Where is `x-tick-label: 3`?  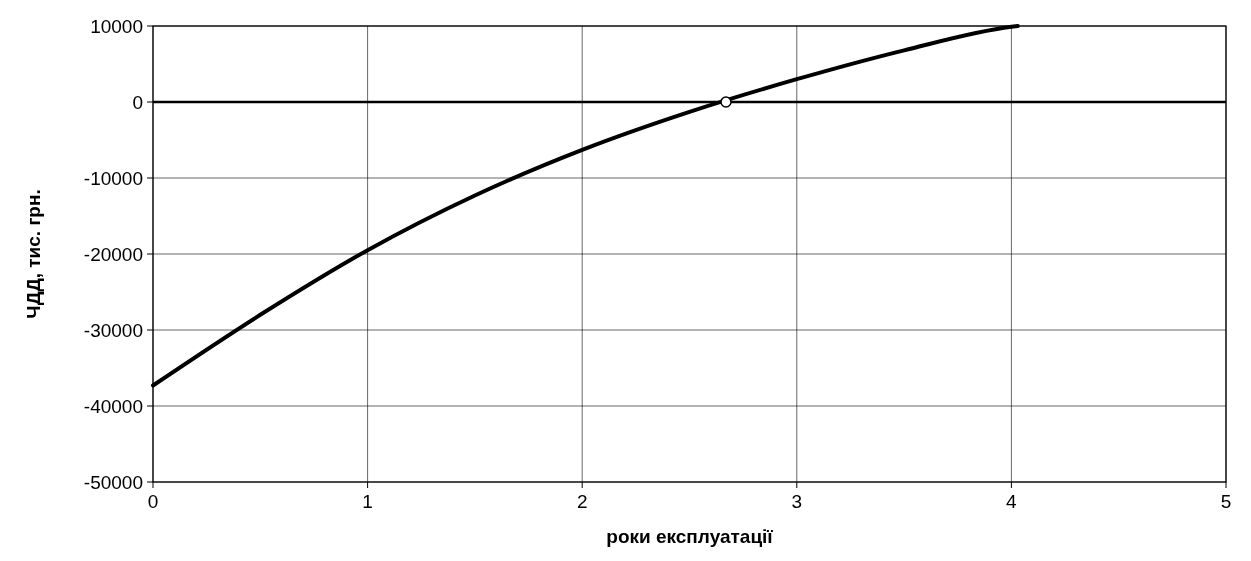
x-tick-label: 3 is located at coordinates (797, 501).